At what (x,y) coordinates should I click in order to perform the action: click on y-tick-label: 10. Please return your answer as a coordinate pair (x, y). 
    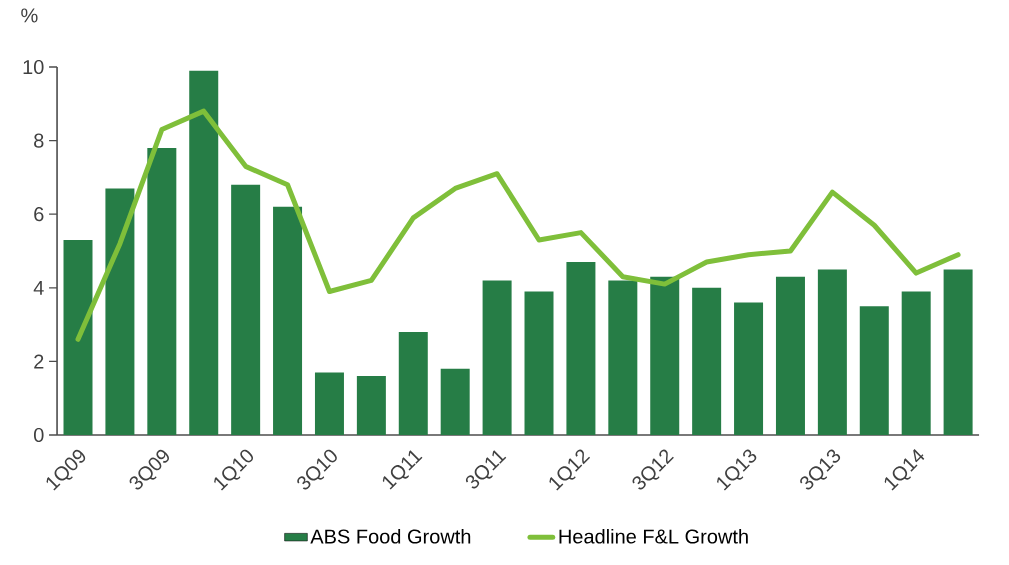
    Looking at the image, I should click on (33, 67).